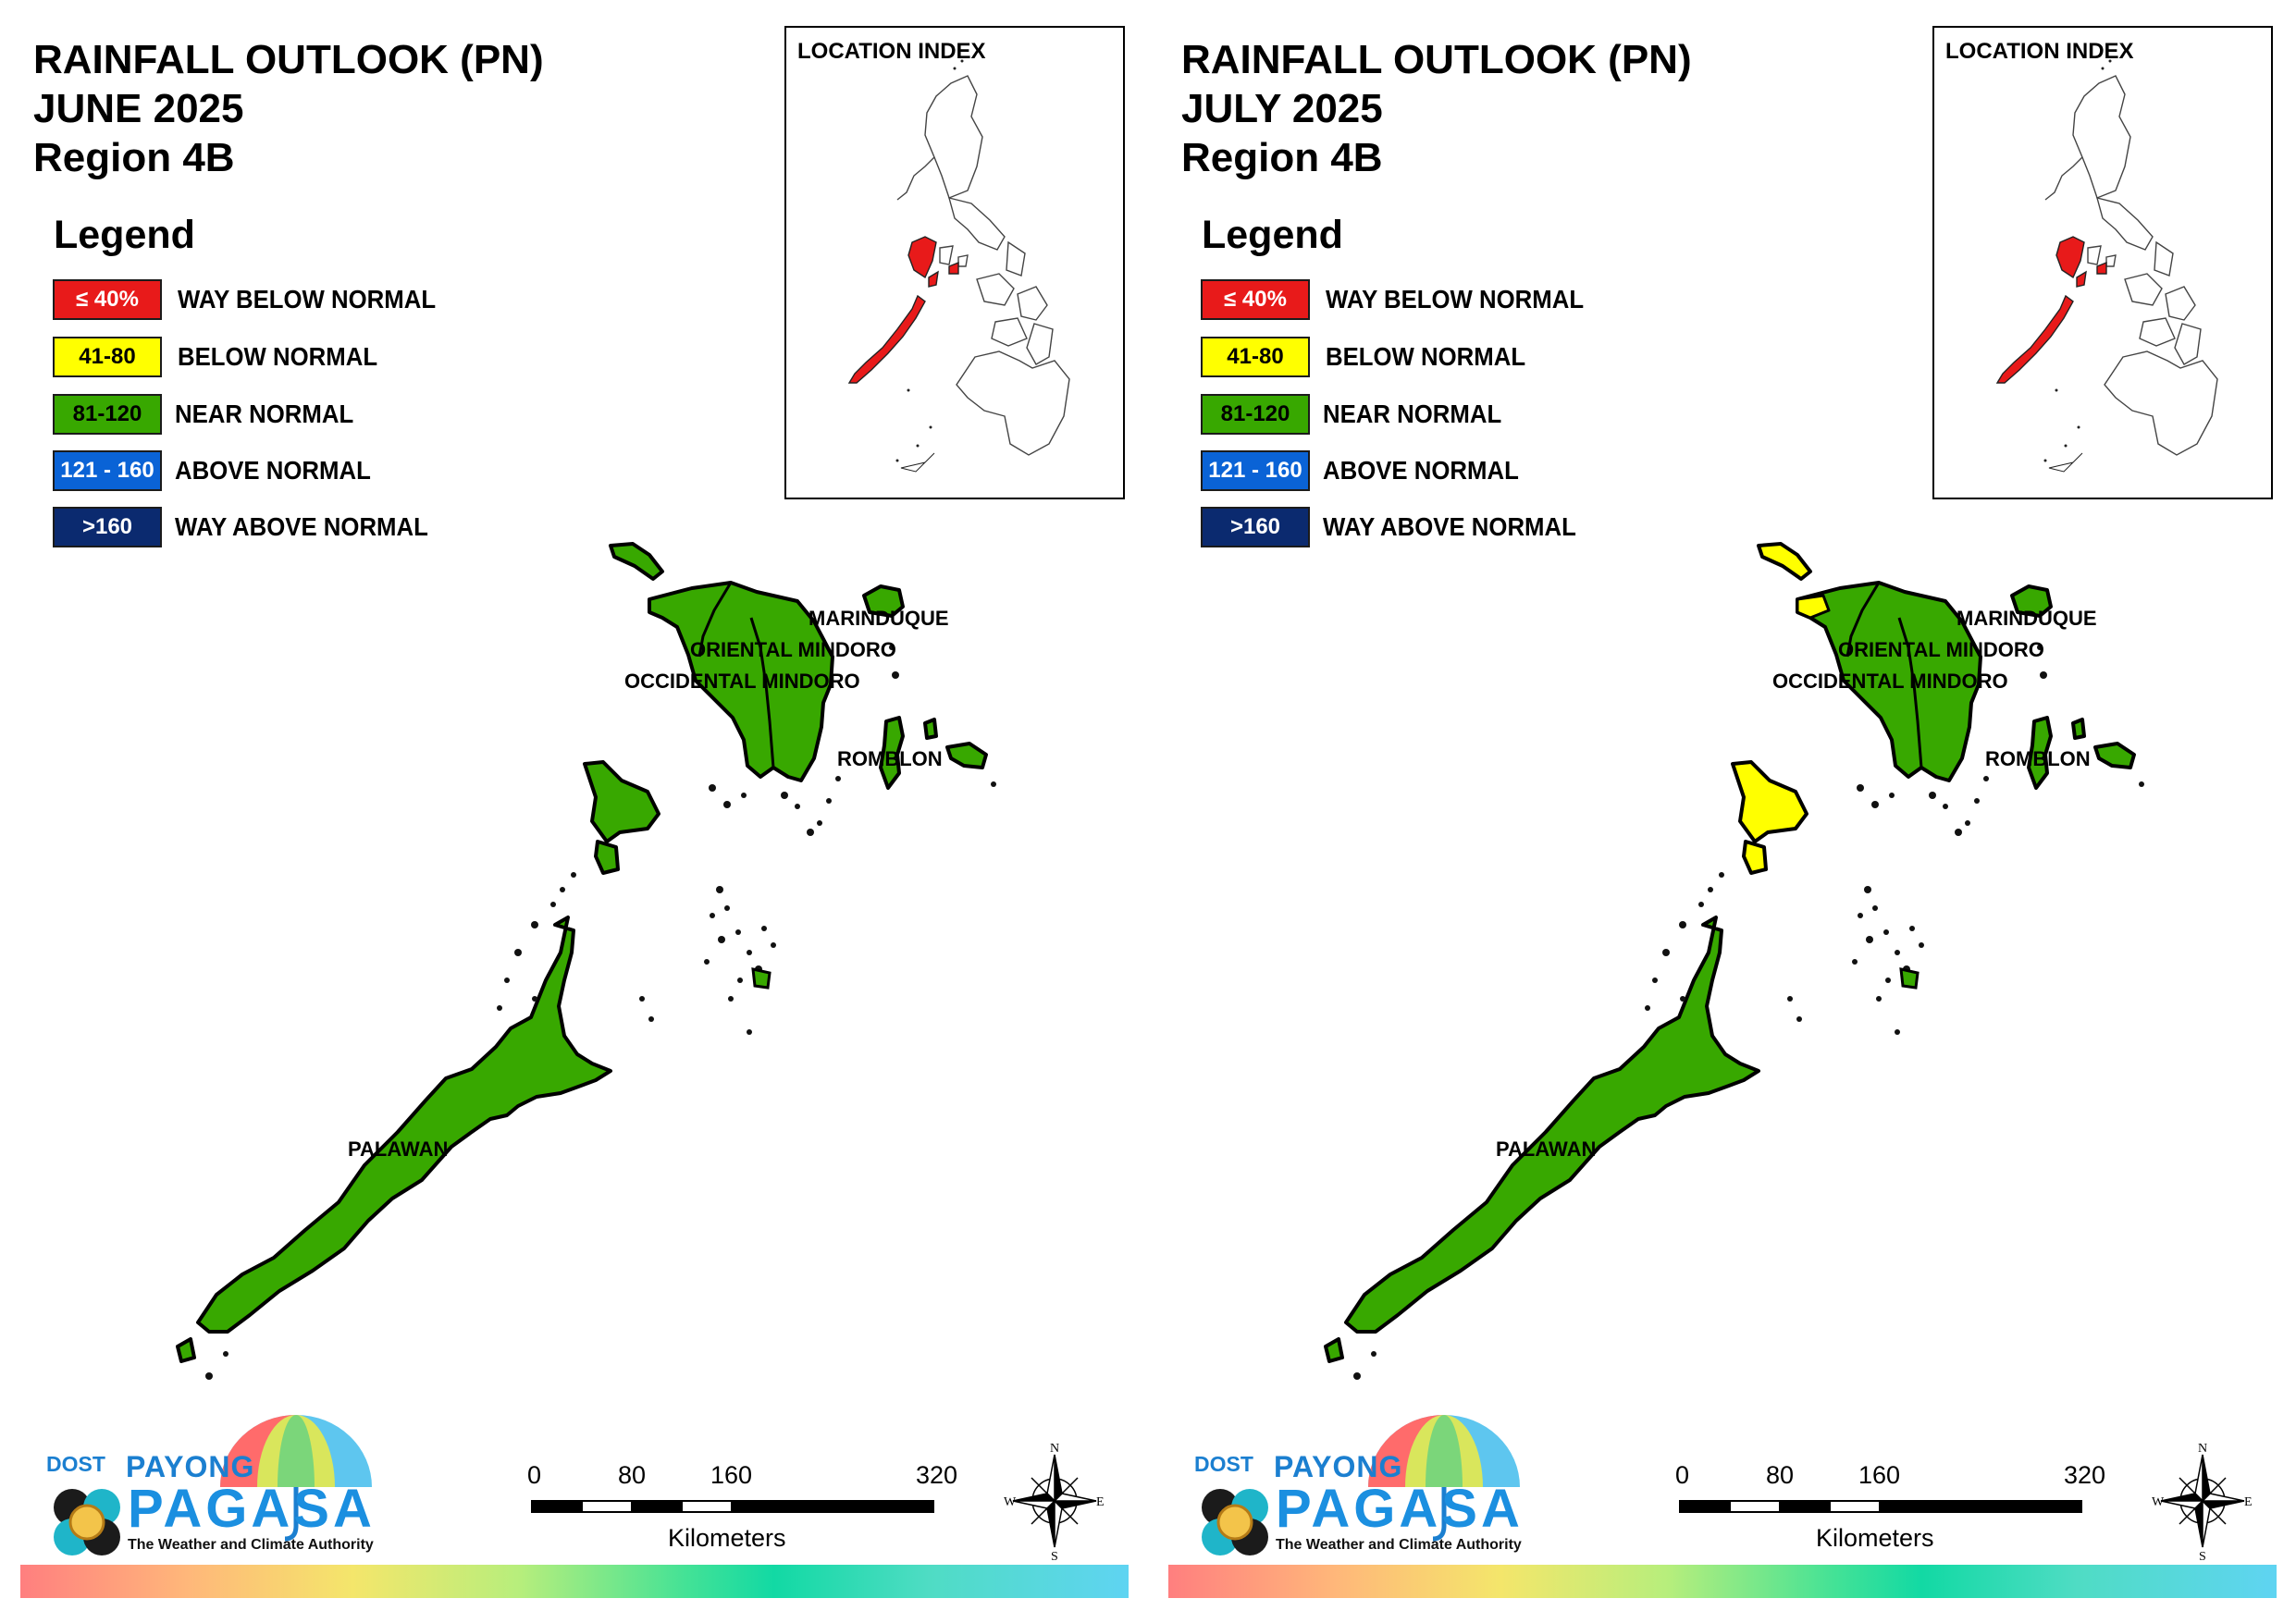  I want to click on culion-island, so click(607, 857).